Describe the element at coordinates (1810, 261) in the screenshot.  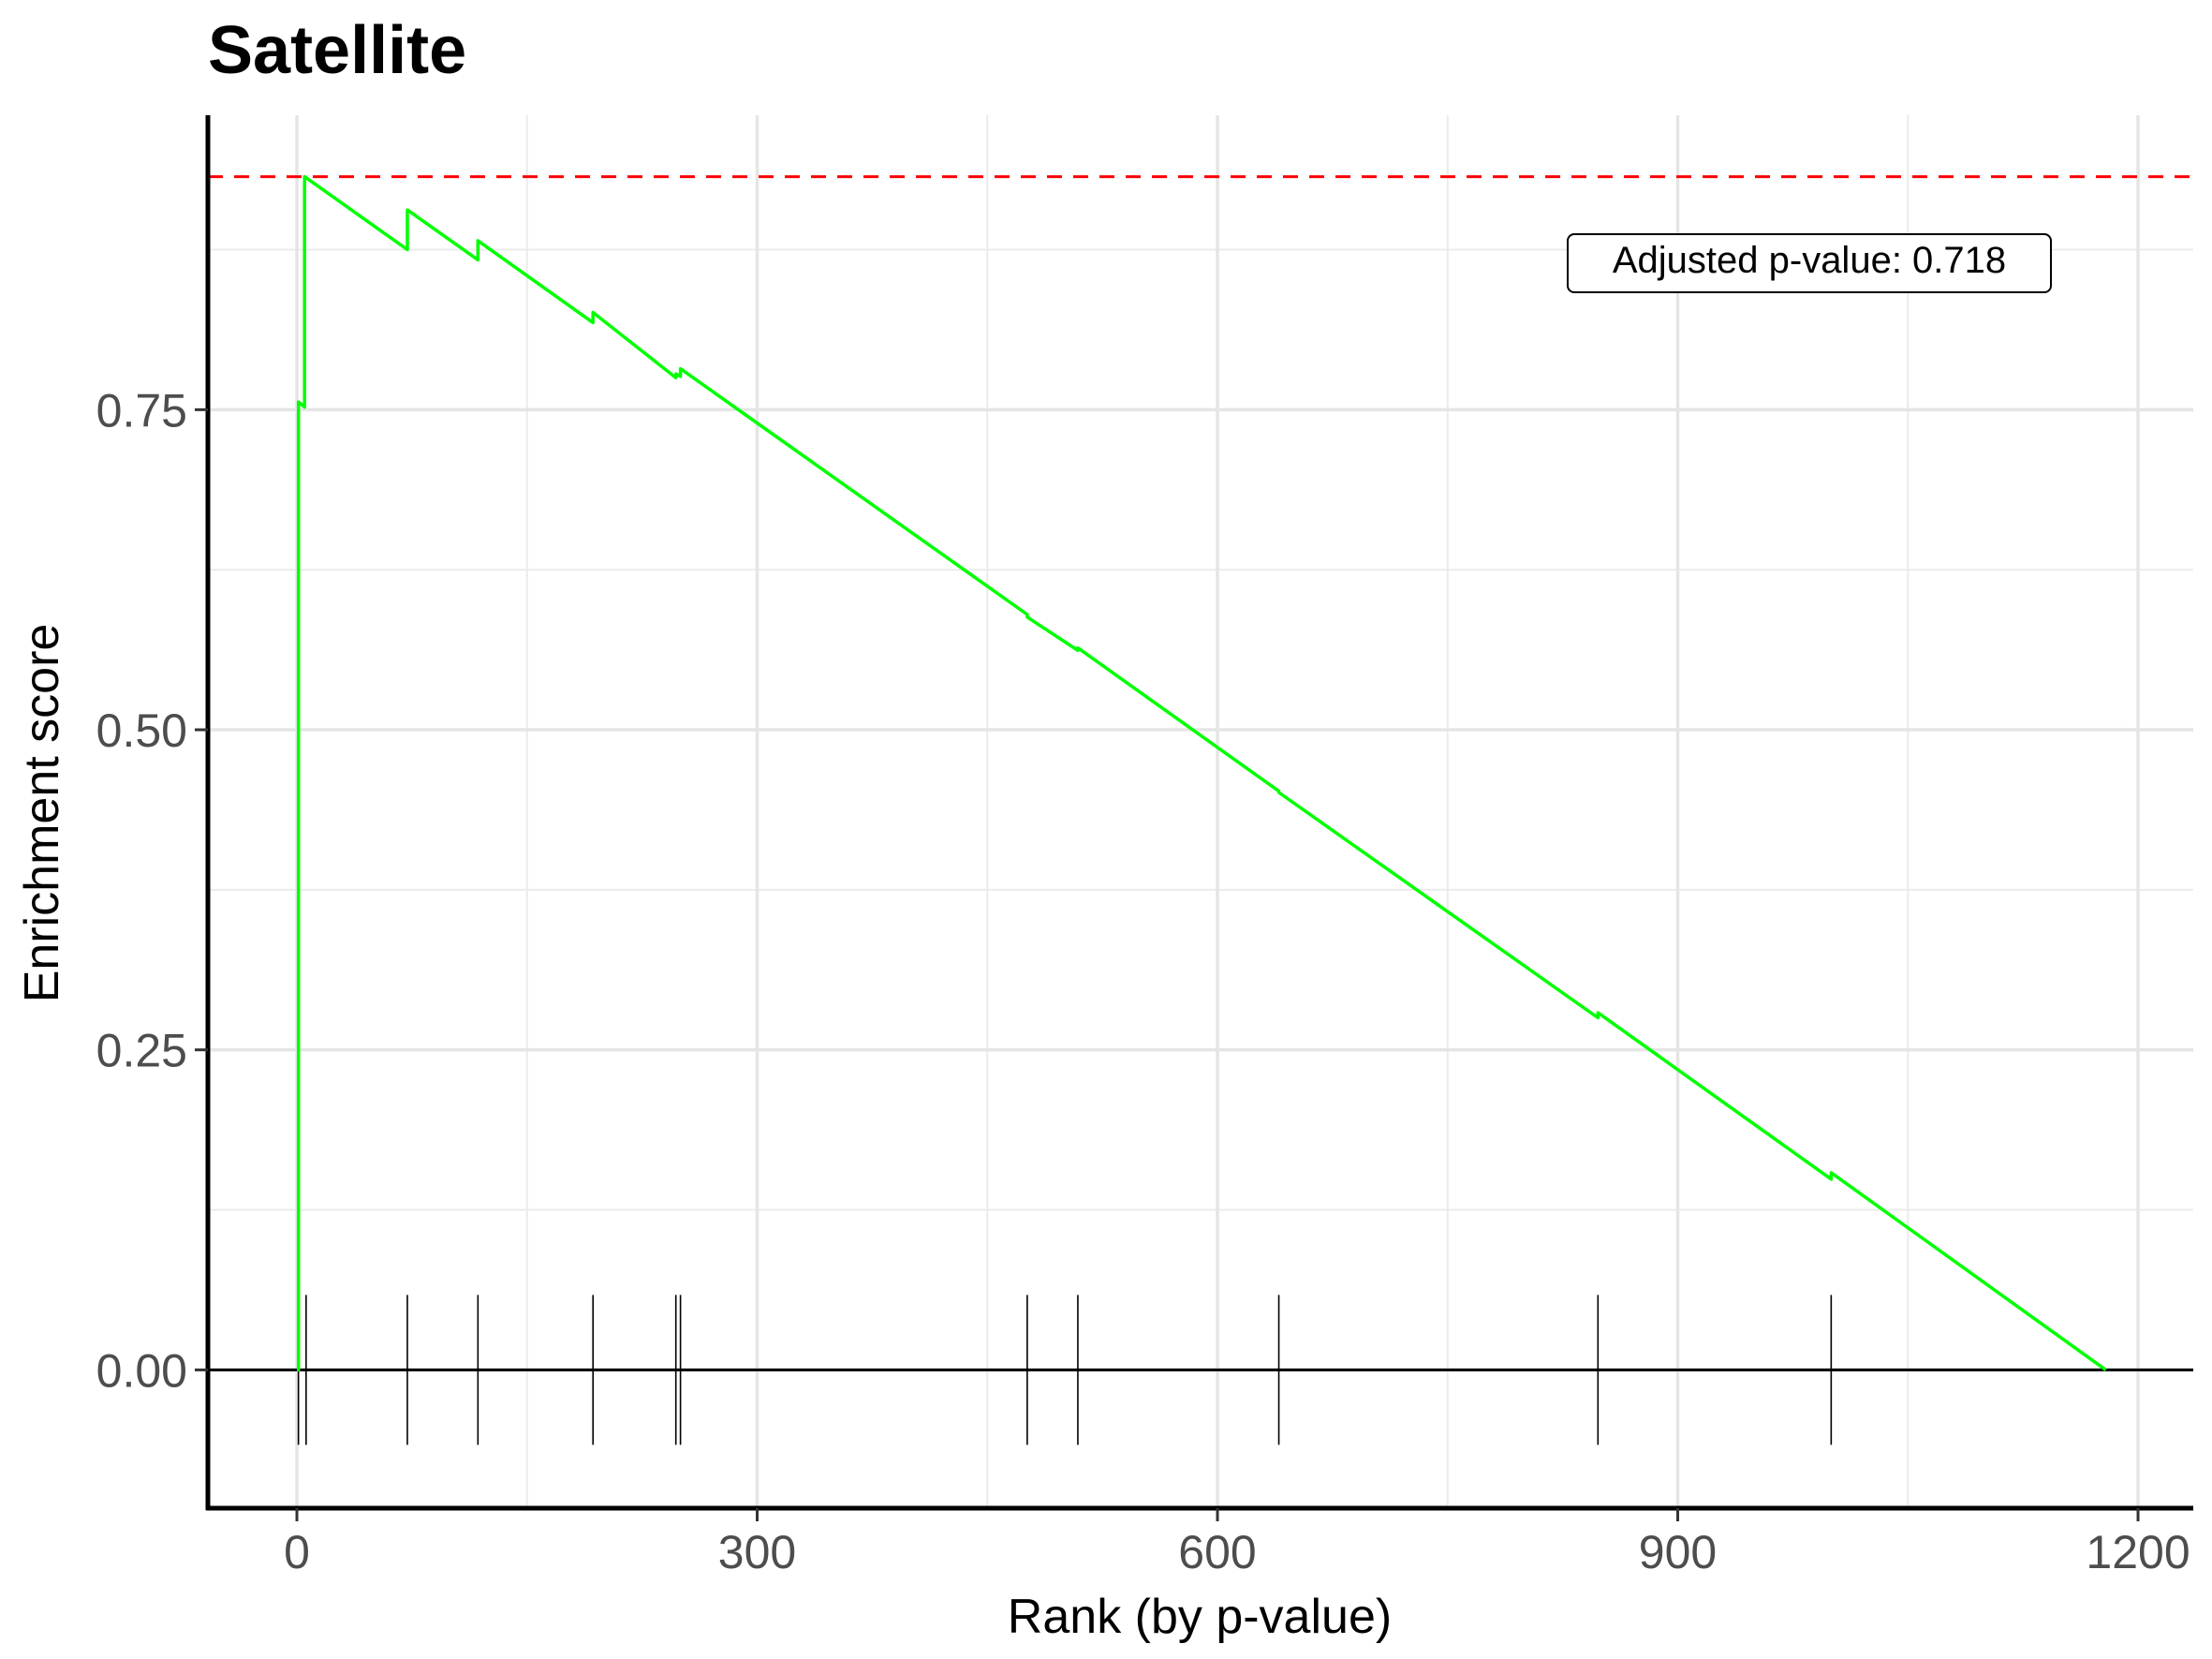
I see `annotation-label: Adjusted p-value: 0.718` at that location.